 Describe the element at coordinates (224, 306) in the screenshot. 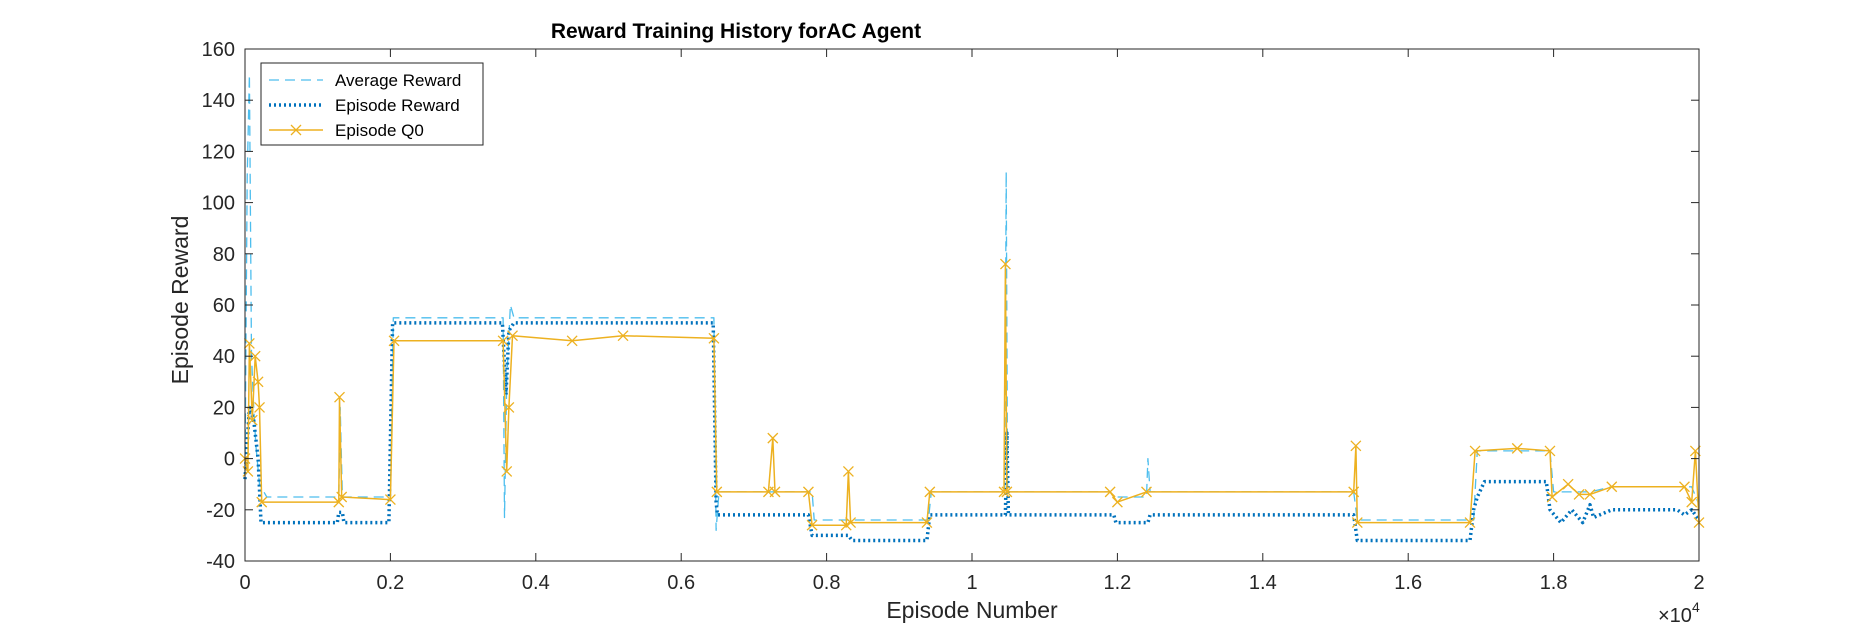

I see `y-tick-label: 60` at that location.